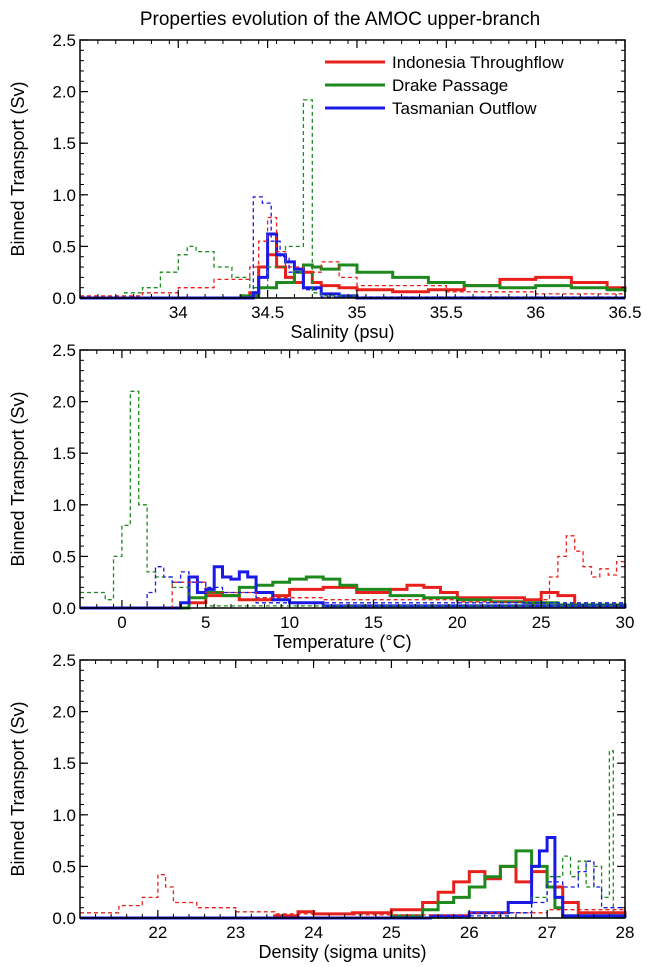  What do you see at coordinates (289, 622) in the screenshot?
I see `temperature-xtick-label: 10` at bounding box center [289, 622].